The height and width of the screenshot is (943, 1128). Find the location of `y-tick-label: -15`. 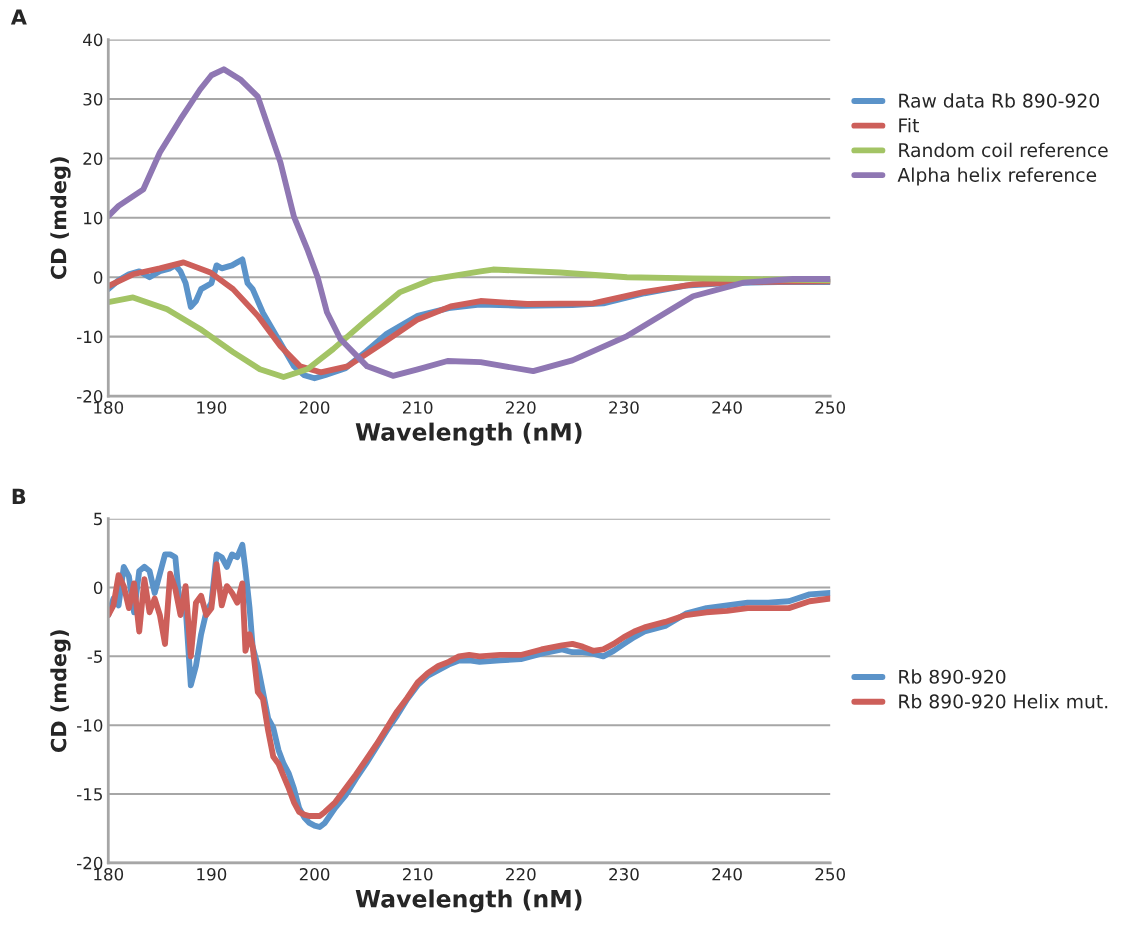

y-tick-label: -15 is located at coordinates (89, 794).